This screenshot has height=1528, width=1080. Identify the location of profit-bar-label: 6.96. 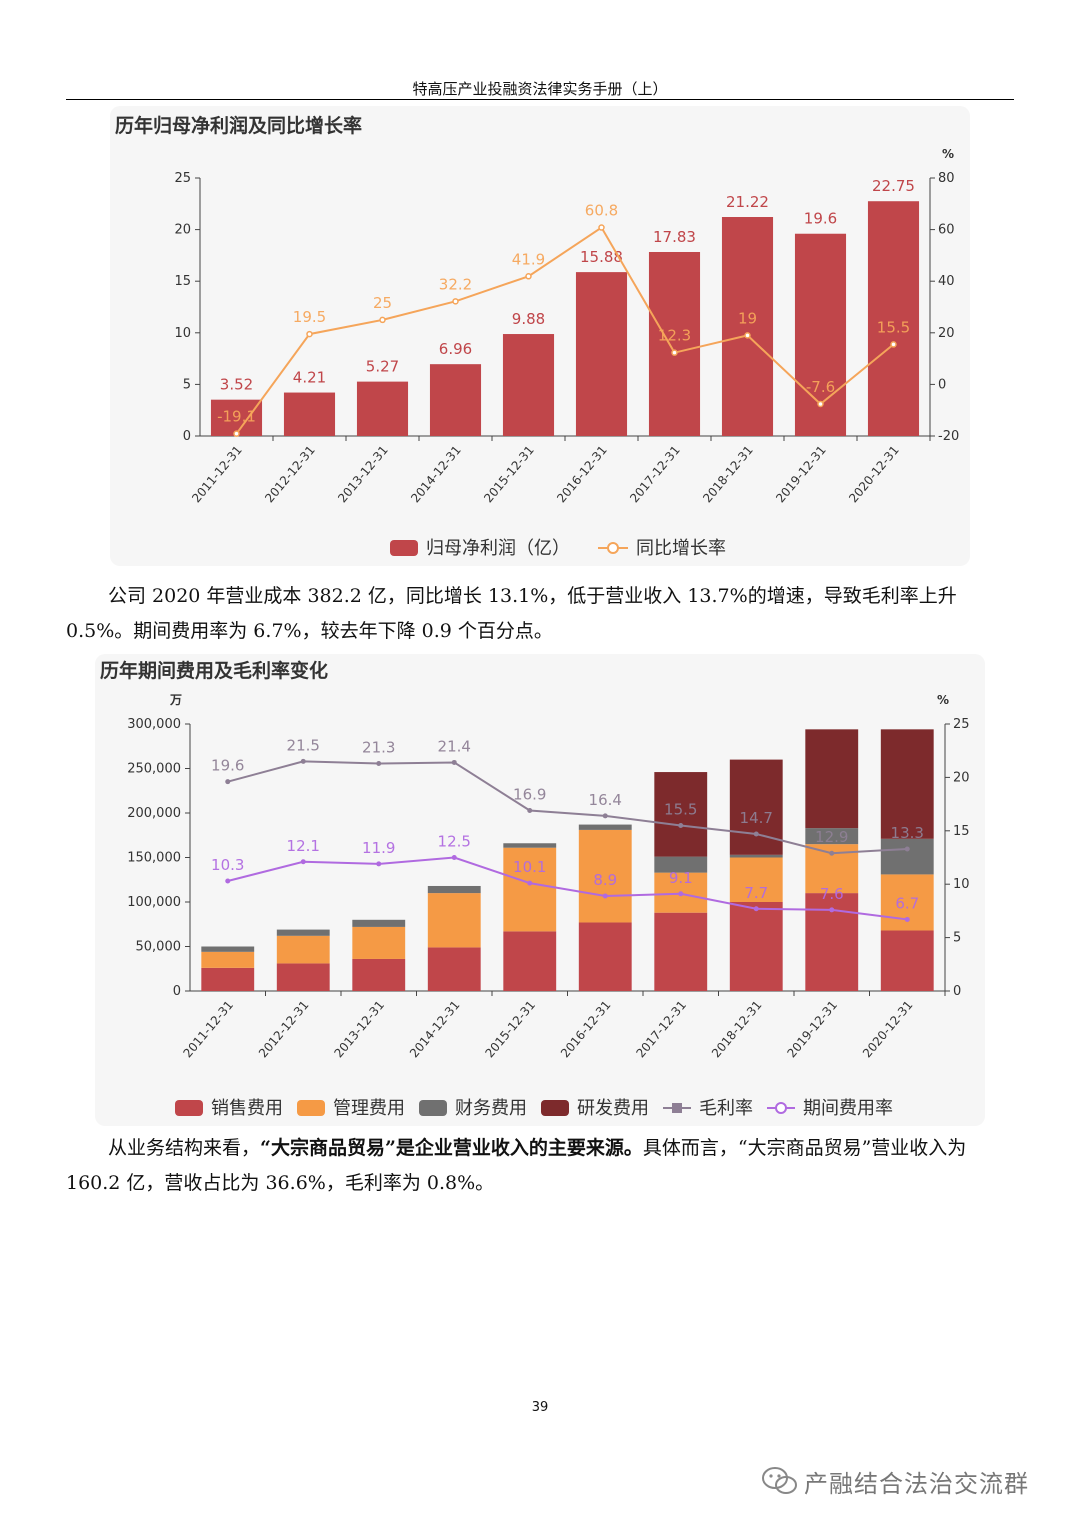
(455, 349).